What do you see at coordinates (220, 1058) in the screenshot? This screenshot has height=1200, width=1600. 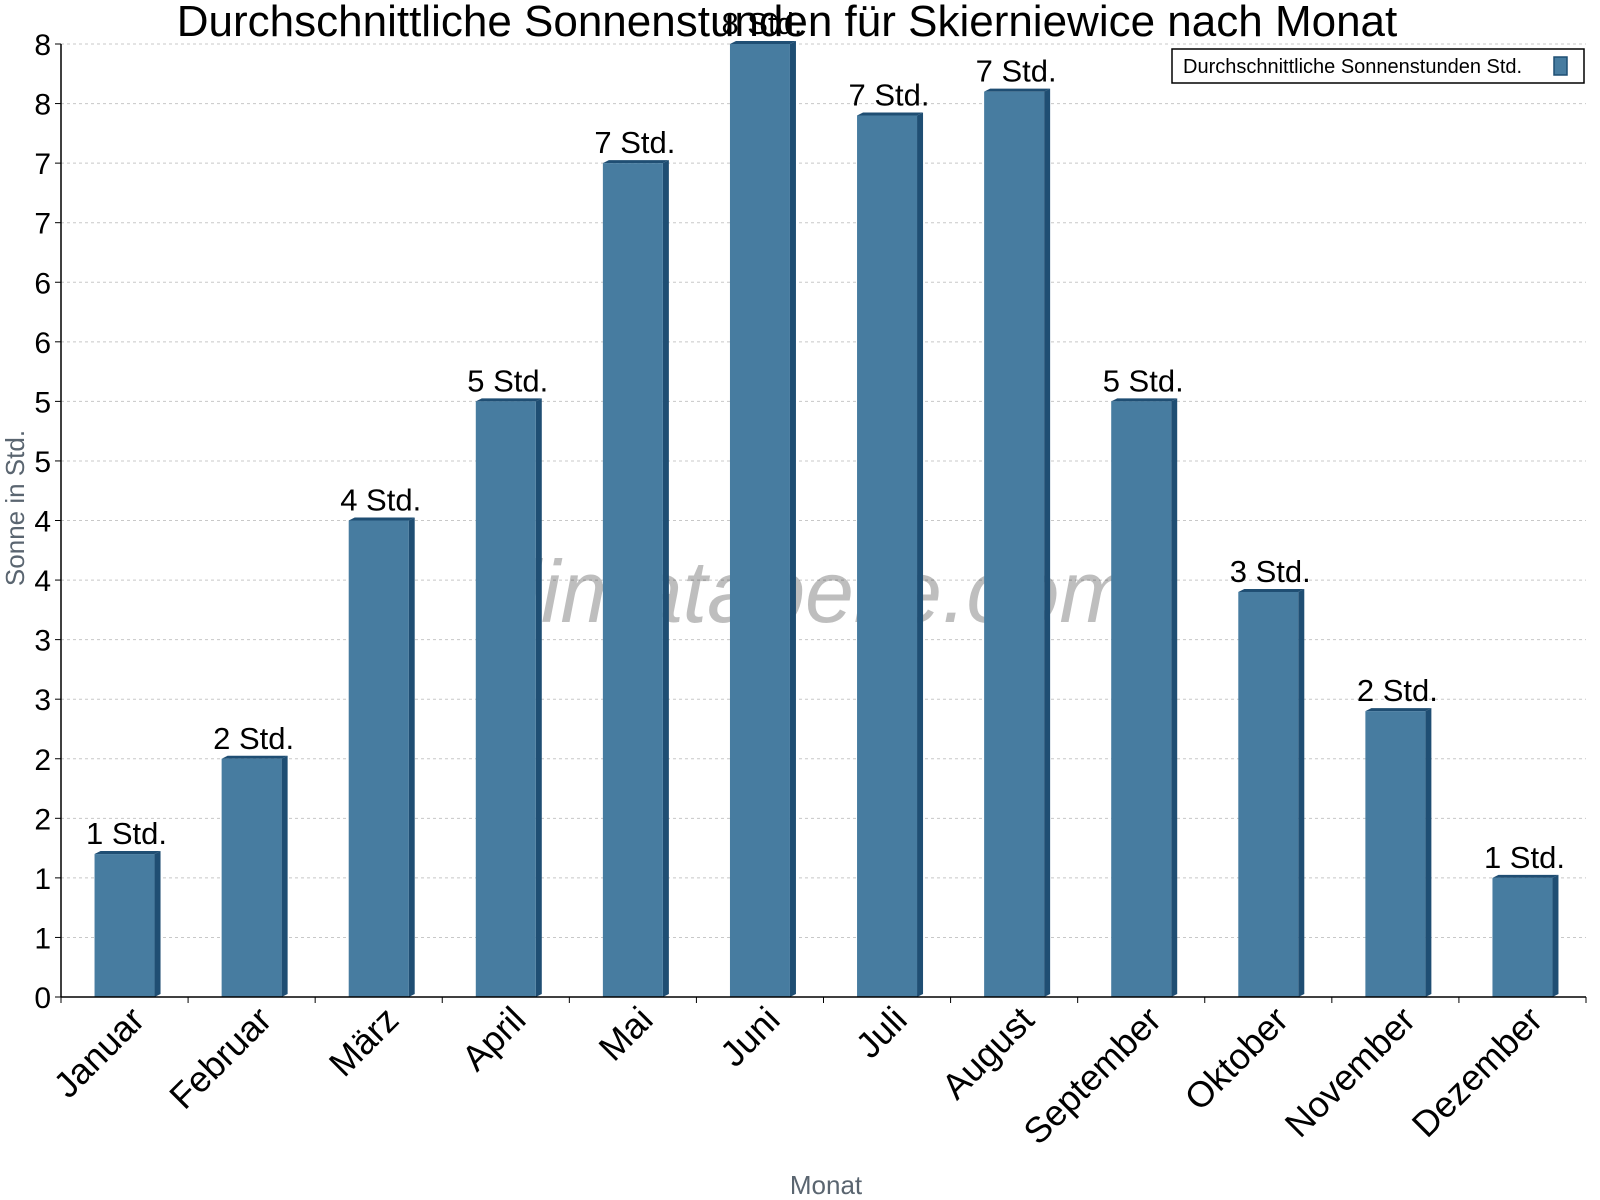 I see `x-tick-label: Februar` at bounding box center [220, 1058].